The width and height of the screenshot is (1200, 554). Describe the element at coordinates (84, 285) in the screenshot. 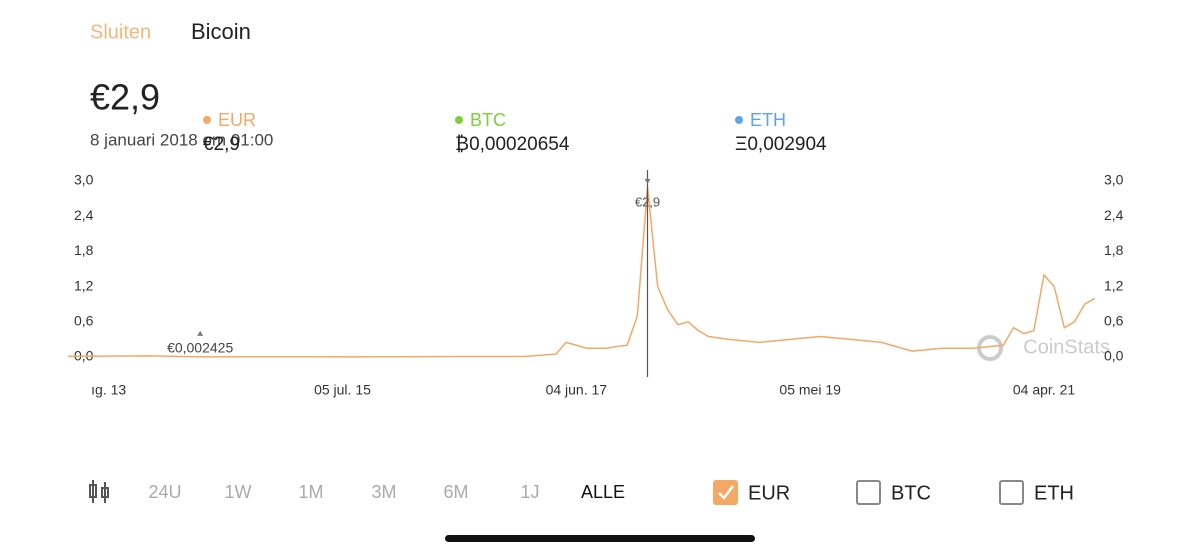

I see `y-tick-label: 1,2` at that location.